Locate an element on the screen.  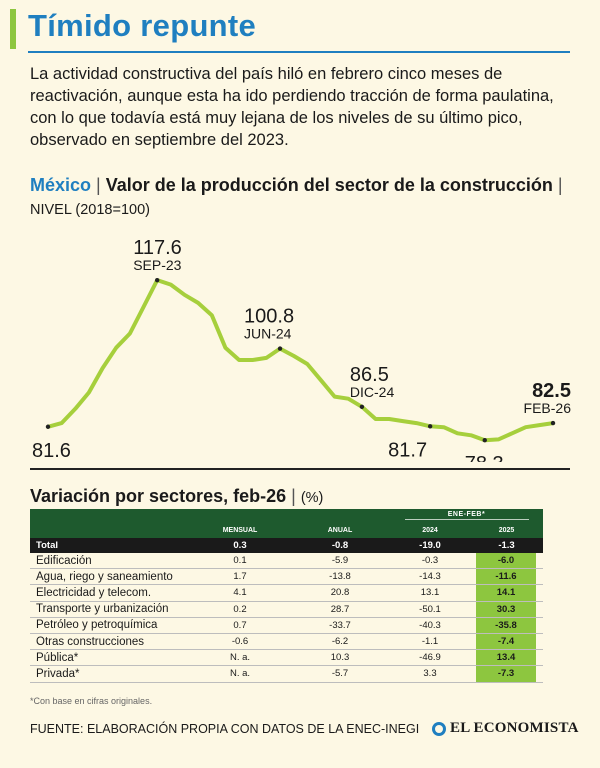
row-2024: -50.1 is located at coordinates (430, 609).